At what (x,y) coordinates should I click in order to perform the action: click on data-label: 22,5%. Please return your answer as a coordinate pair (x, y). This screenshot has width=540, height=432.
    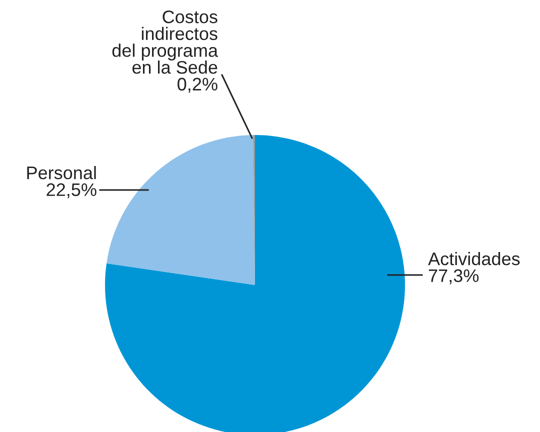
    Looking at the image, I should click on (71, 190).